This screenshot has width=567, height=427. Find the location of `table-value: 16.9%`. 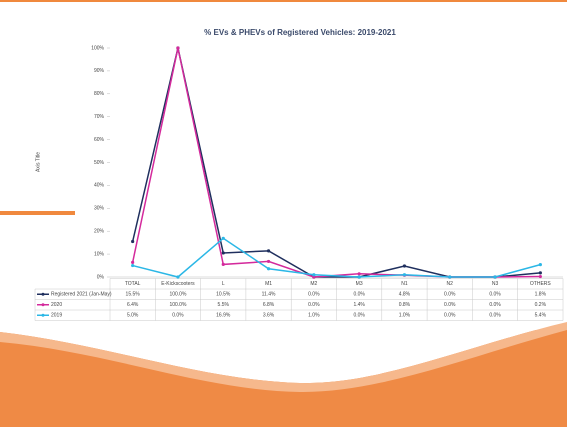

table-value: 16.9% is located at coordinates (223, 316).